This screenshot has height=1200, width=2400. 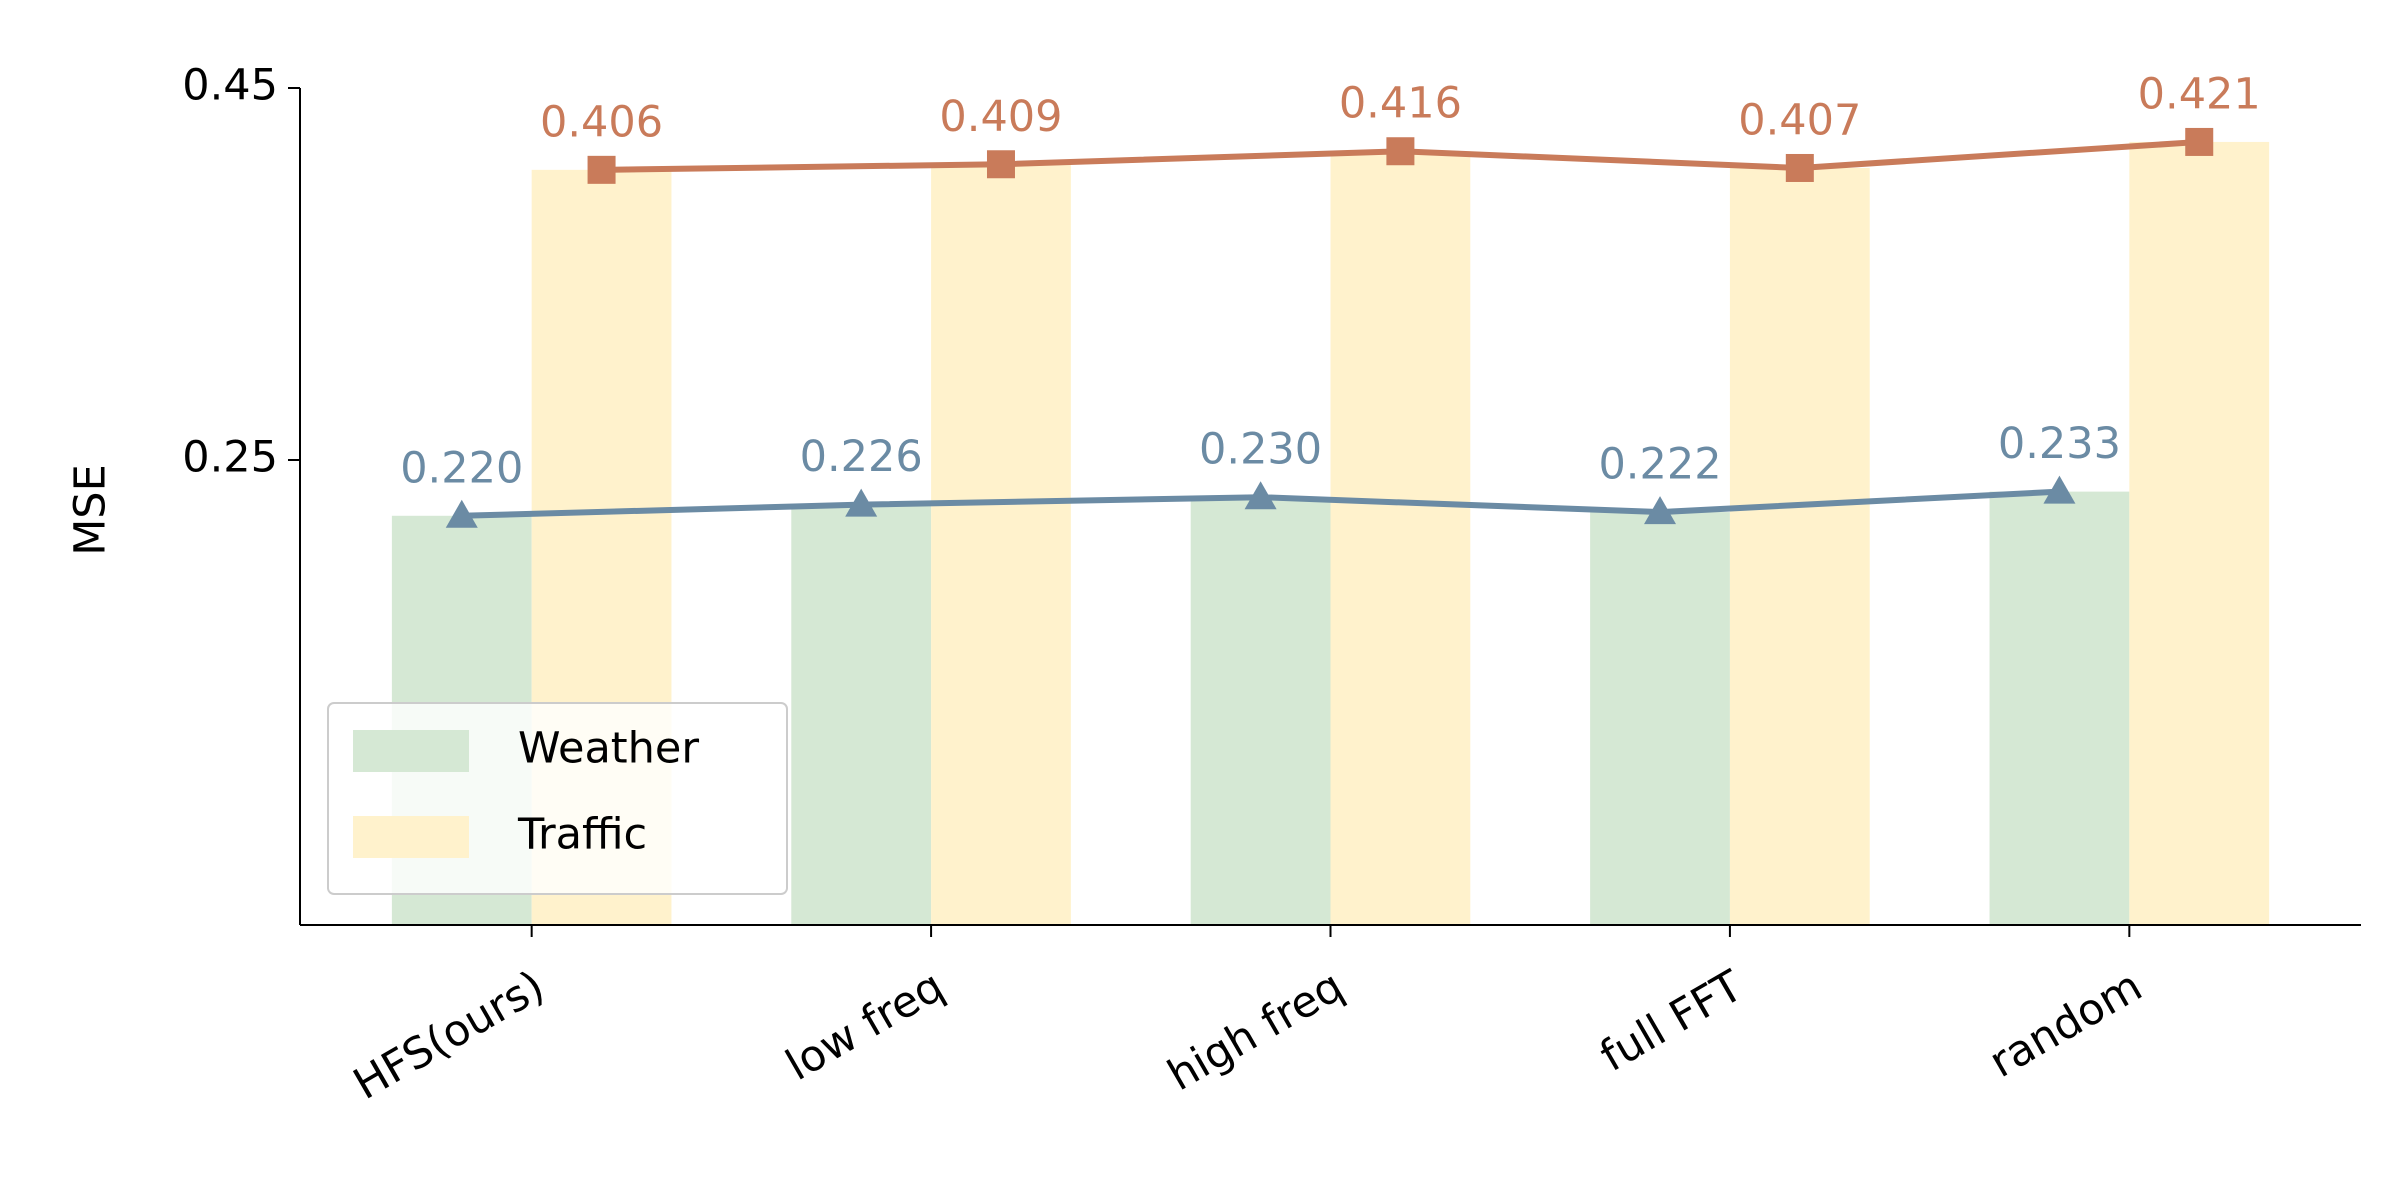 What do you see at coordinates (557, 798) in the screenshot?
I see `legend: Weather Traffic` at bounding box center [557, 798].